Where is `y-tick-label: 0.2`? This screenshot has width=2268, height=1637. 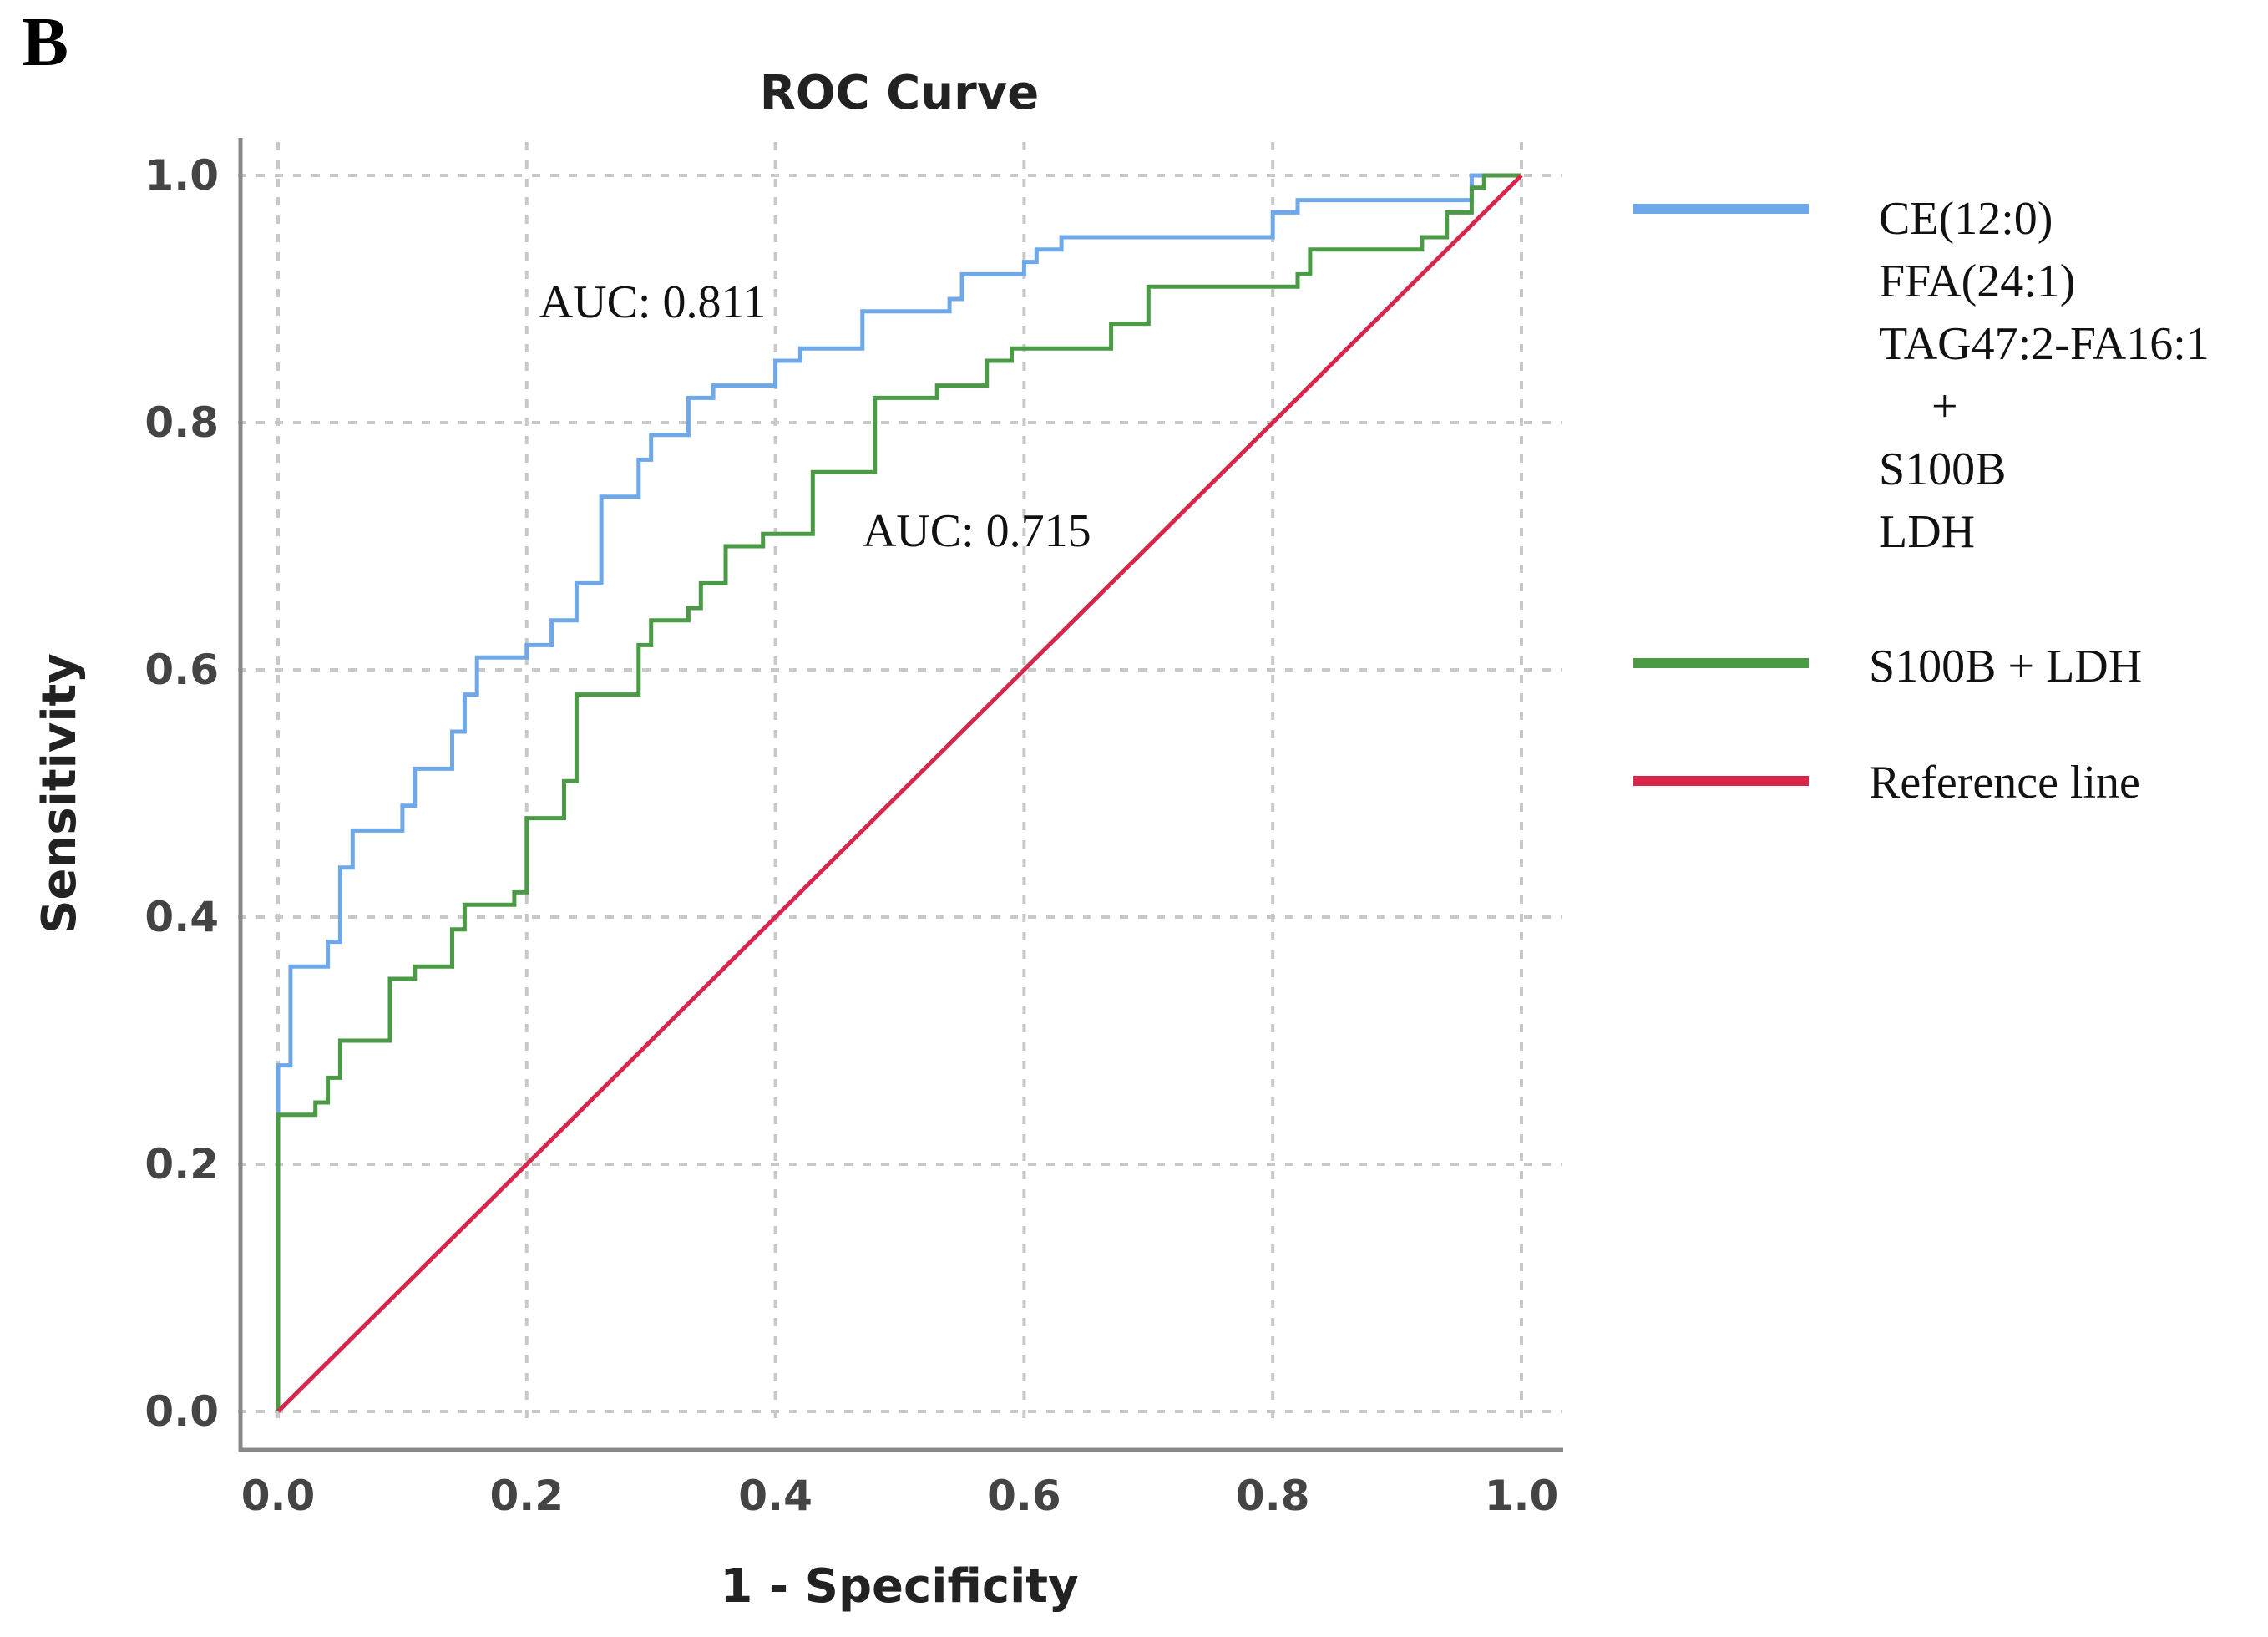 y-tick-label: 0.2 is located at coordinates (181, 1164).